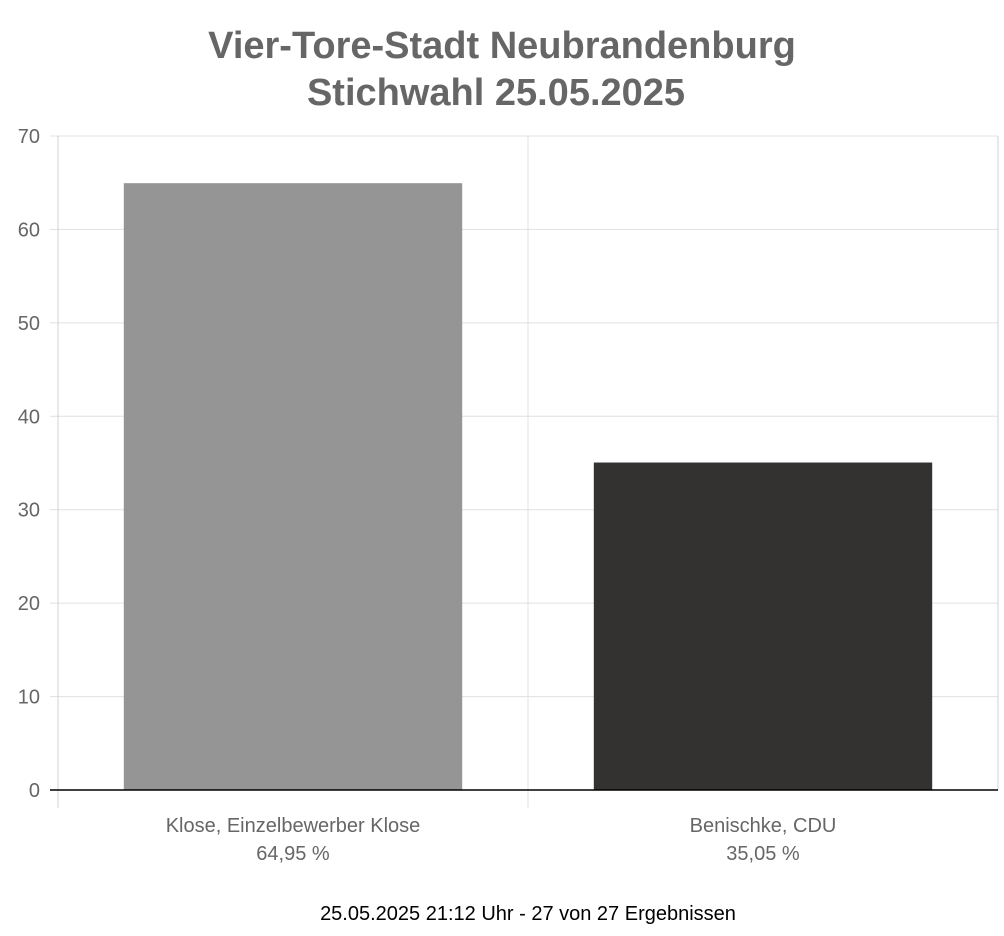 This screenshot has height=936, width=1004. Describe the element at coordinates (29, 698) in the screenshot. I see `y-tick-label-10: 10` at that location.